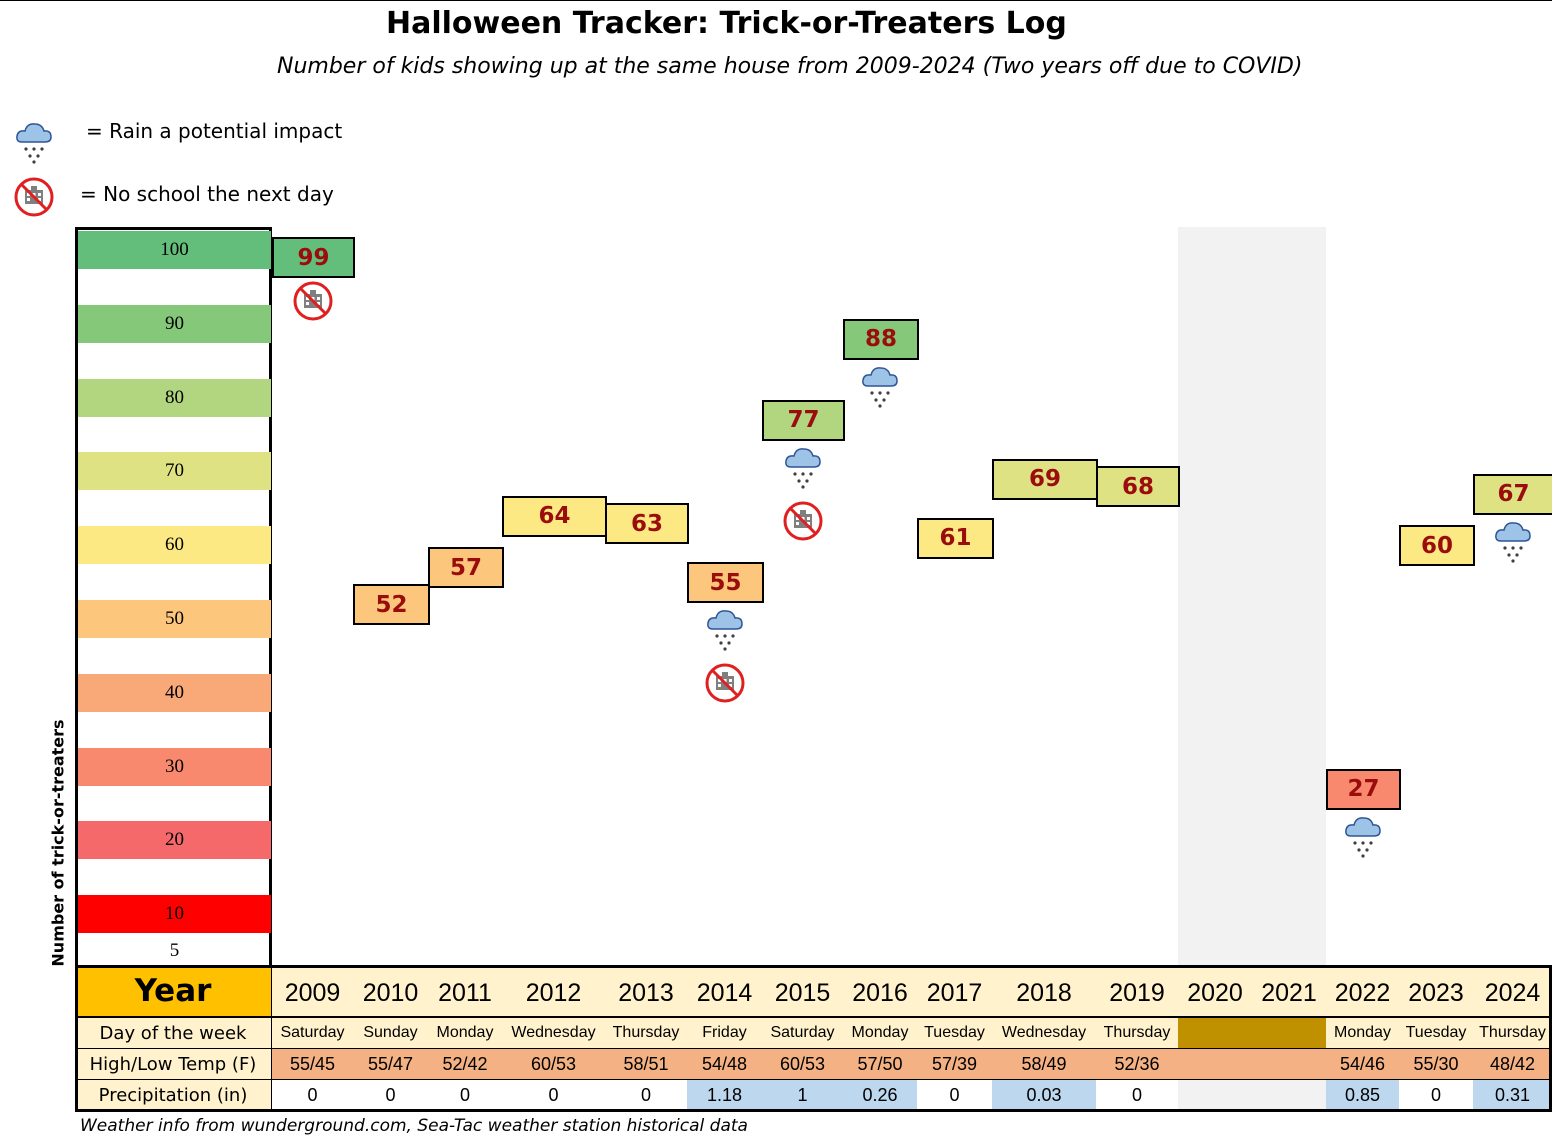  Describe the element at coordinates (313, 1064) in the screenshot. I see `temp-cell-2009: 55/45` at that location.